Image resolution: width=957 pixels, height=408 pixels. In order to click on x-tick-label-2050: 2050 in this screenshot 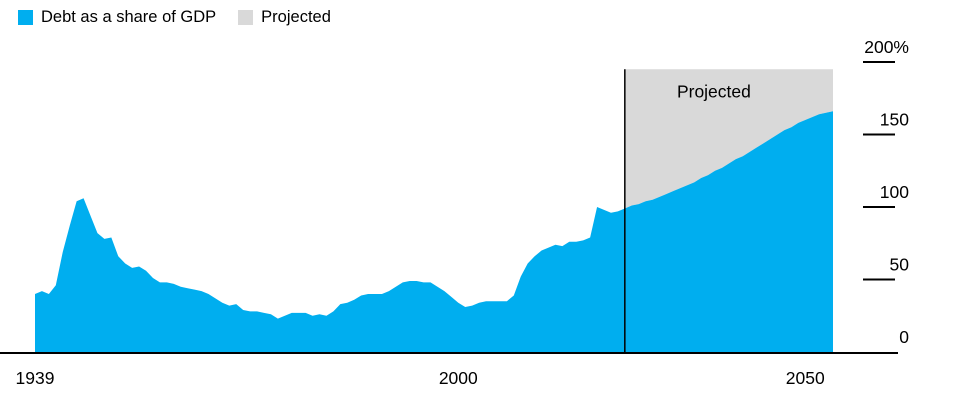, I will do `click(805, 378)`.